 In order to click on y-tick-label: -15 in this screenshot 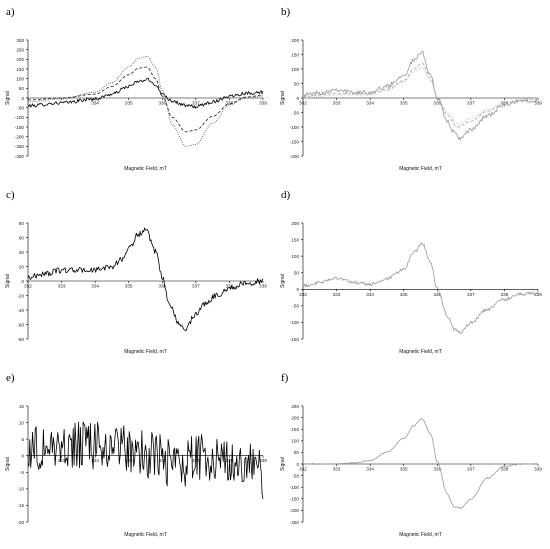, I will do `click(20, 505)`.